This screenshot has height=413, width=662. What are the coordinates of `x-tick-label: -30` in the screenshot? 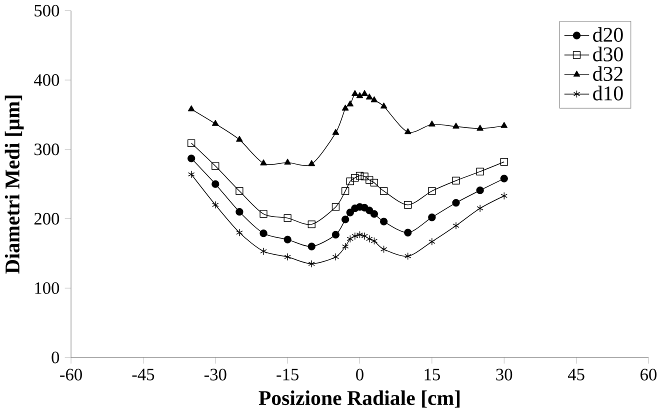 It's located at (215, 375).